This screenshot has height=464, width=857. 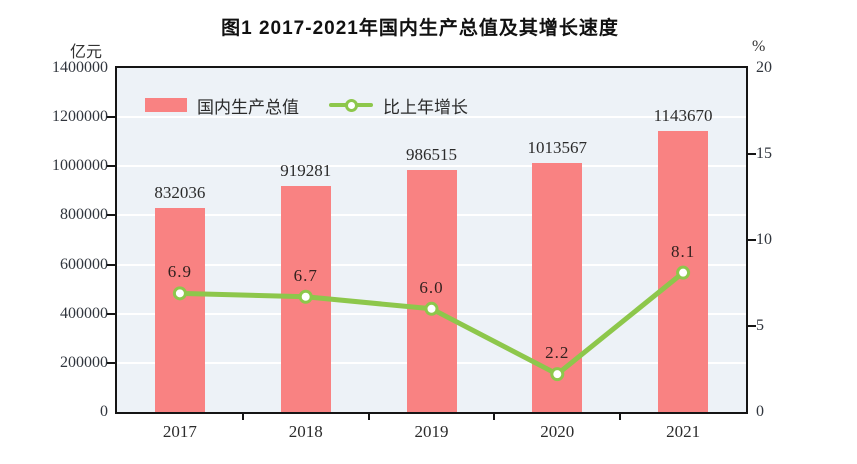 I want to click on left-axis-tick-label: 1200000, so click(x=80, y=117).